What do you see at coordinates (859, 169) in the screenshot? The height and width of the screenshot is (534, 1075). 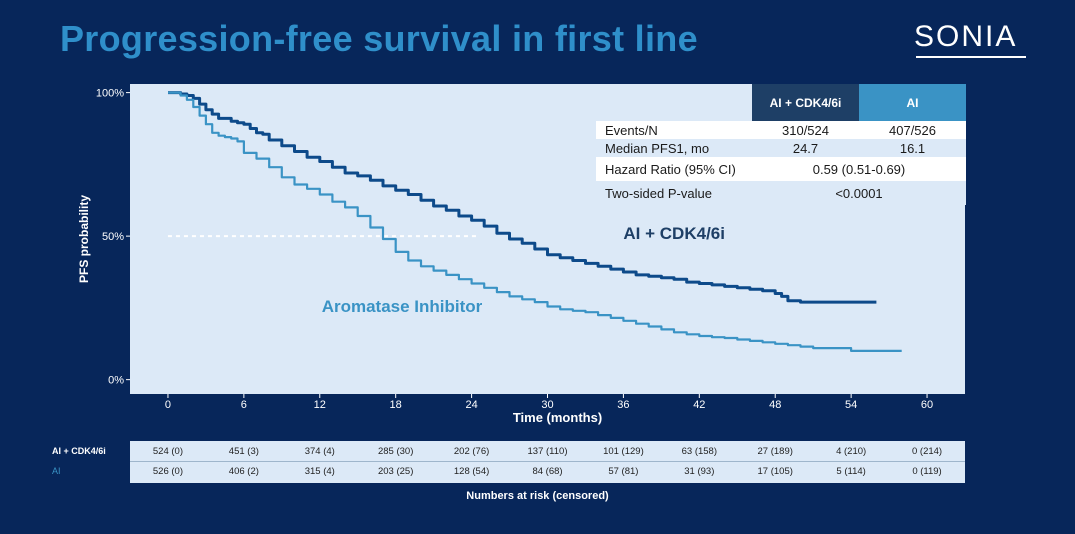 I see `hr-value: 0.59 (0.51-0.69)` at bounding box center [859, 169].